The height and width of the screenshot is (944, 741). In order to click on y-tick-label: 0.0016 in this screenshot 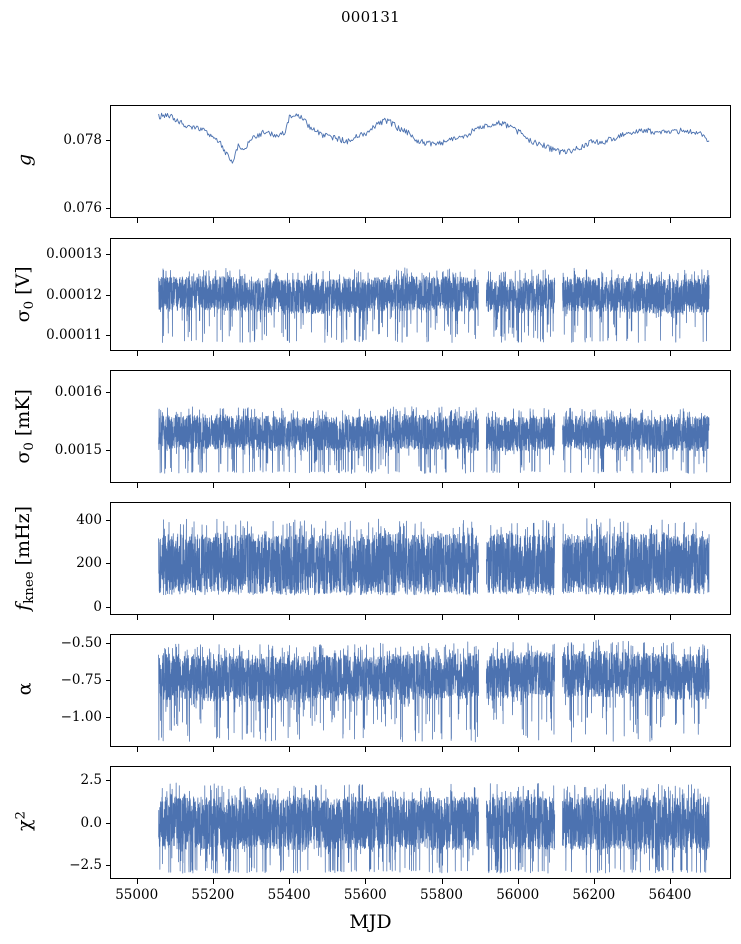, I will do `click(78, 392)`.